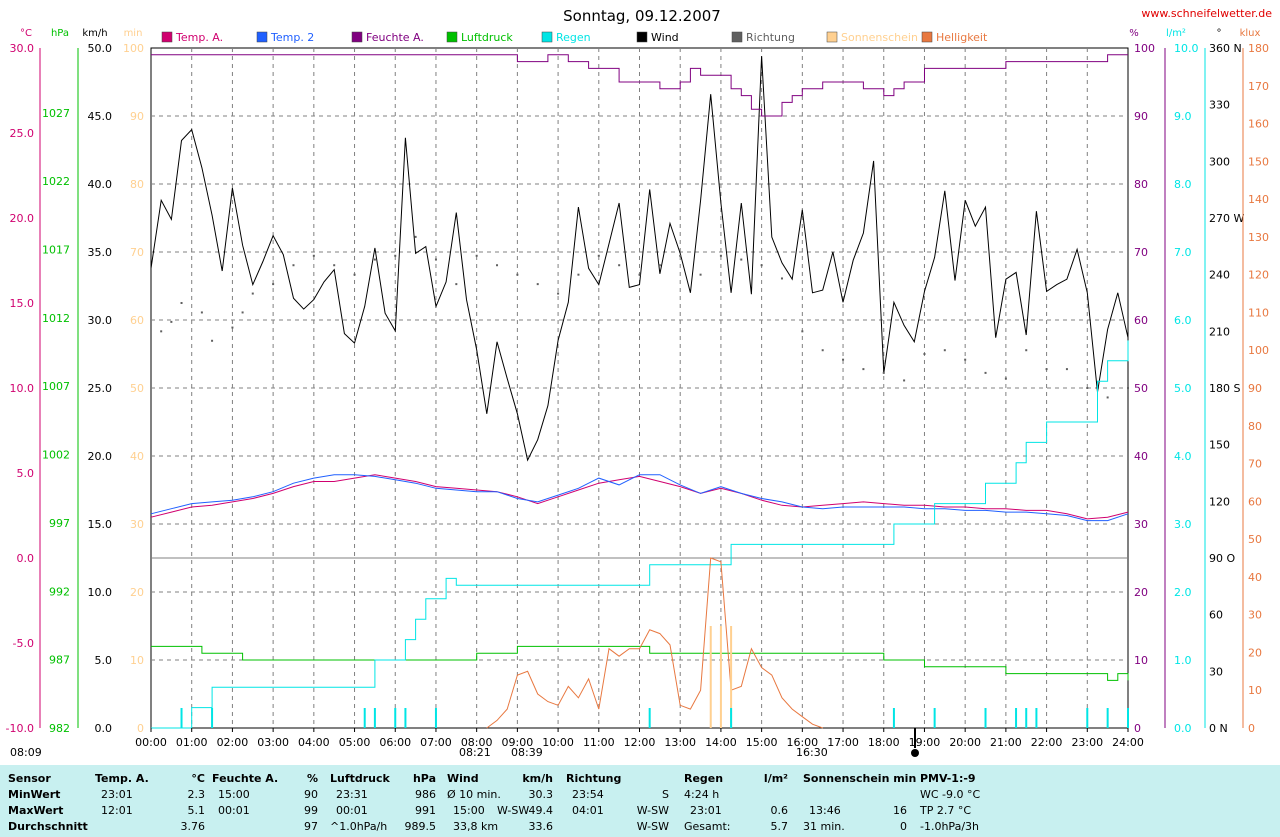  What do you see at coordinates (1206, 13) in the screenshot?
I see `site-link: www.schneifelwetter.de` at bounding box center [1206, 13].